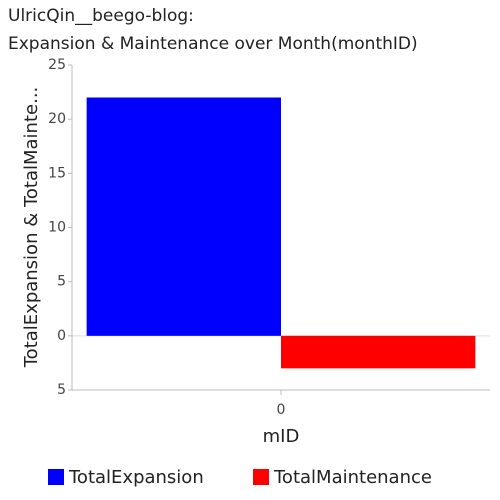 This screenshot has width=500, height=500. Describe the element at coordinates (57, 228) in the screenshot. I see `y-tick-label: 10` at that location.